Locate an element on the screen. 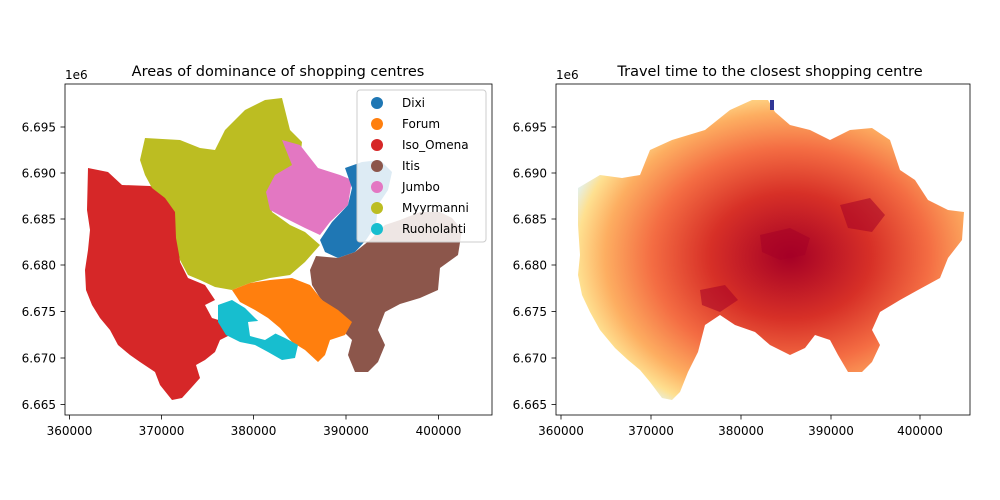 The height and width of the screenshot is (500, 1000). left-x-ticks: 360000 370000 380000 390000 400000 is located at coordinates (254, 426).